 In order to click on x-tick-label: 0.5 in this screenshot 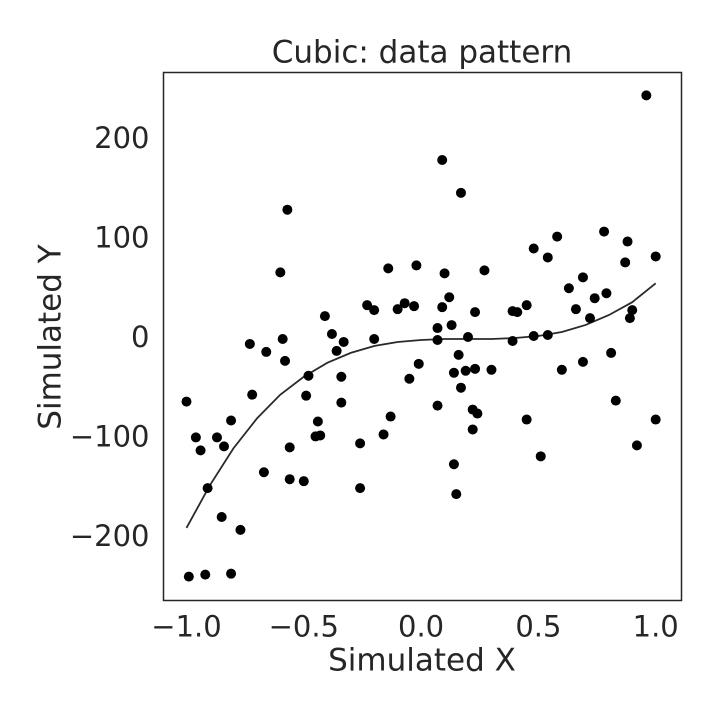, I will do `click(538, 627)`.